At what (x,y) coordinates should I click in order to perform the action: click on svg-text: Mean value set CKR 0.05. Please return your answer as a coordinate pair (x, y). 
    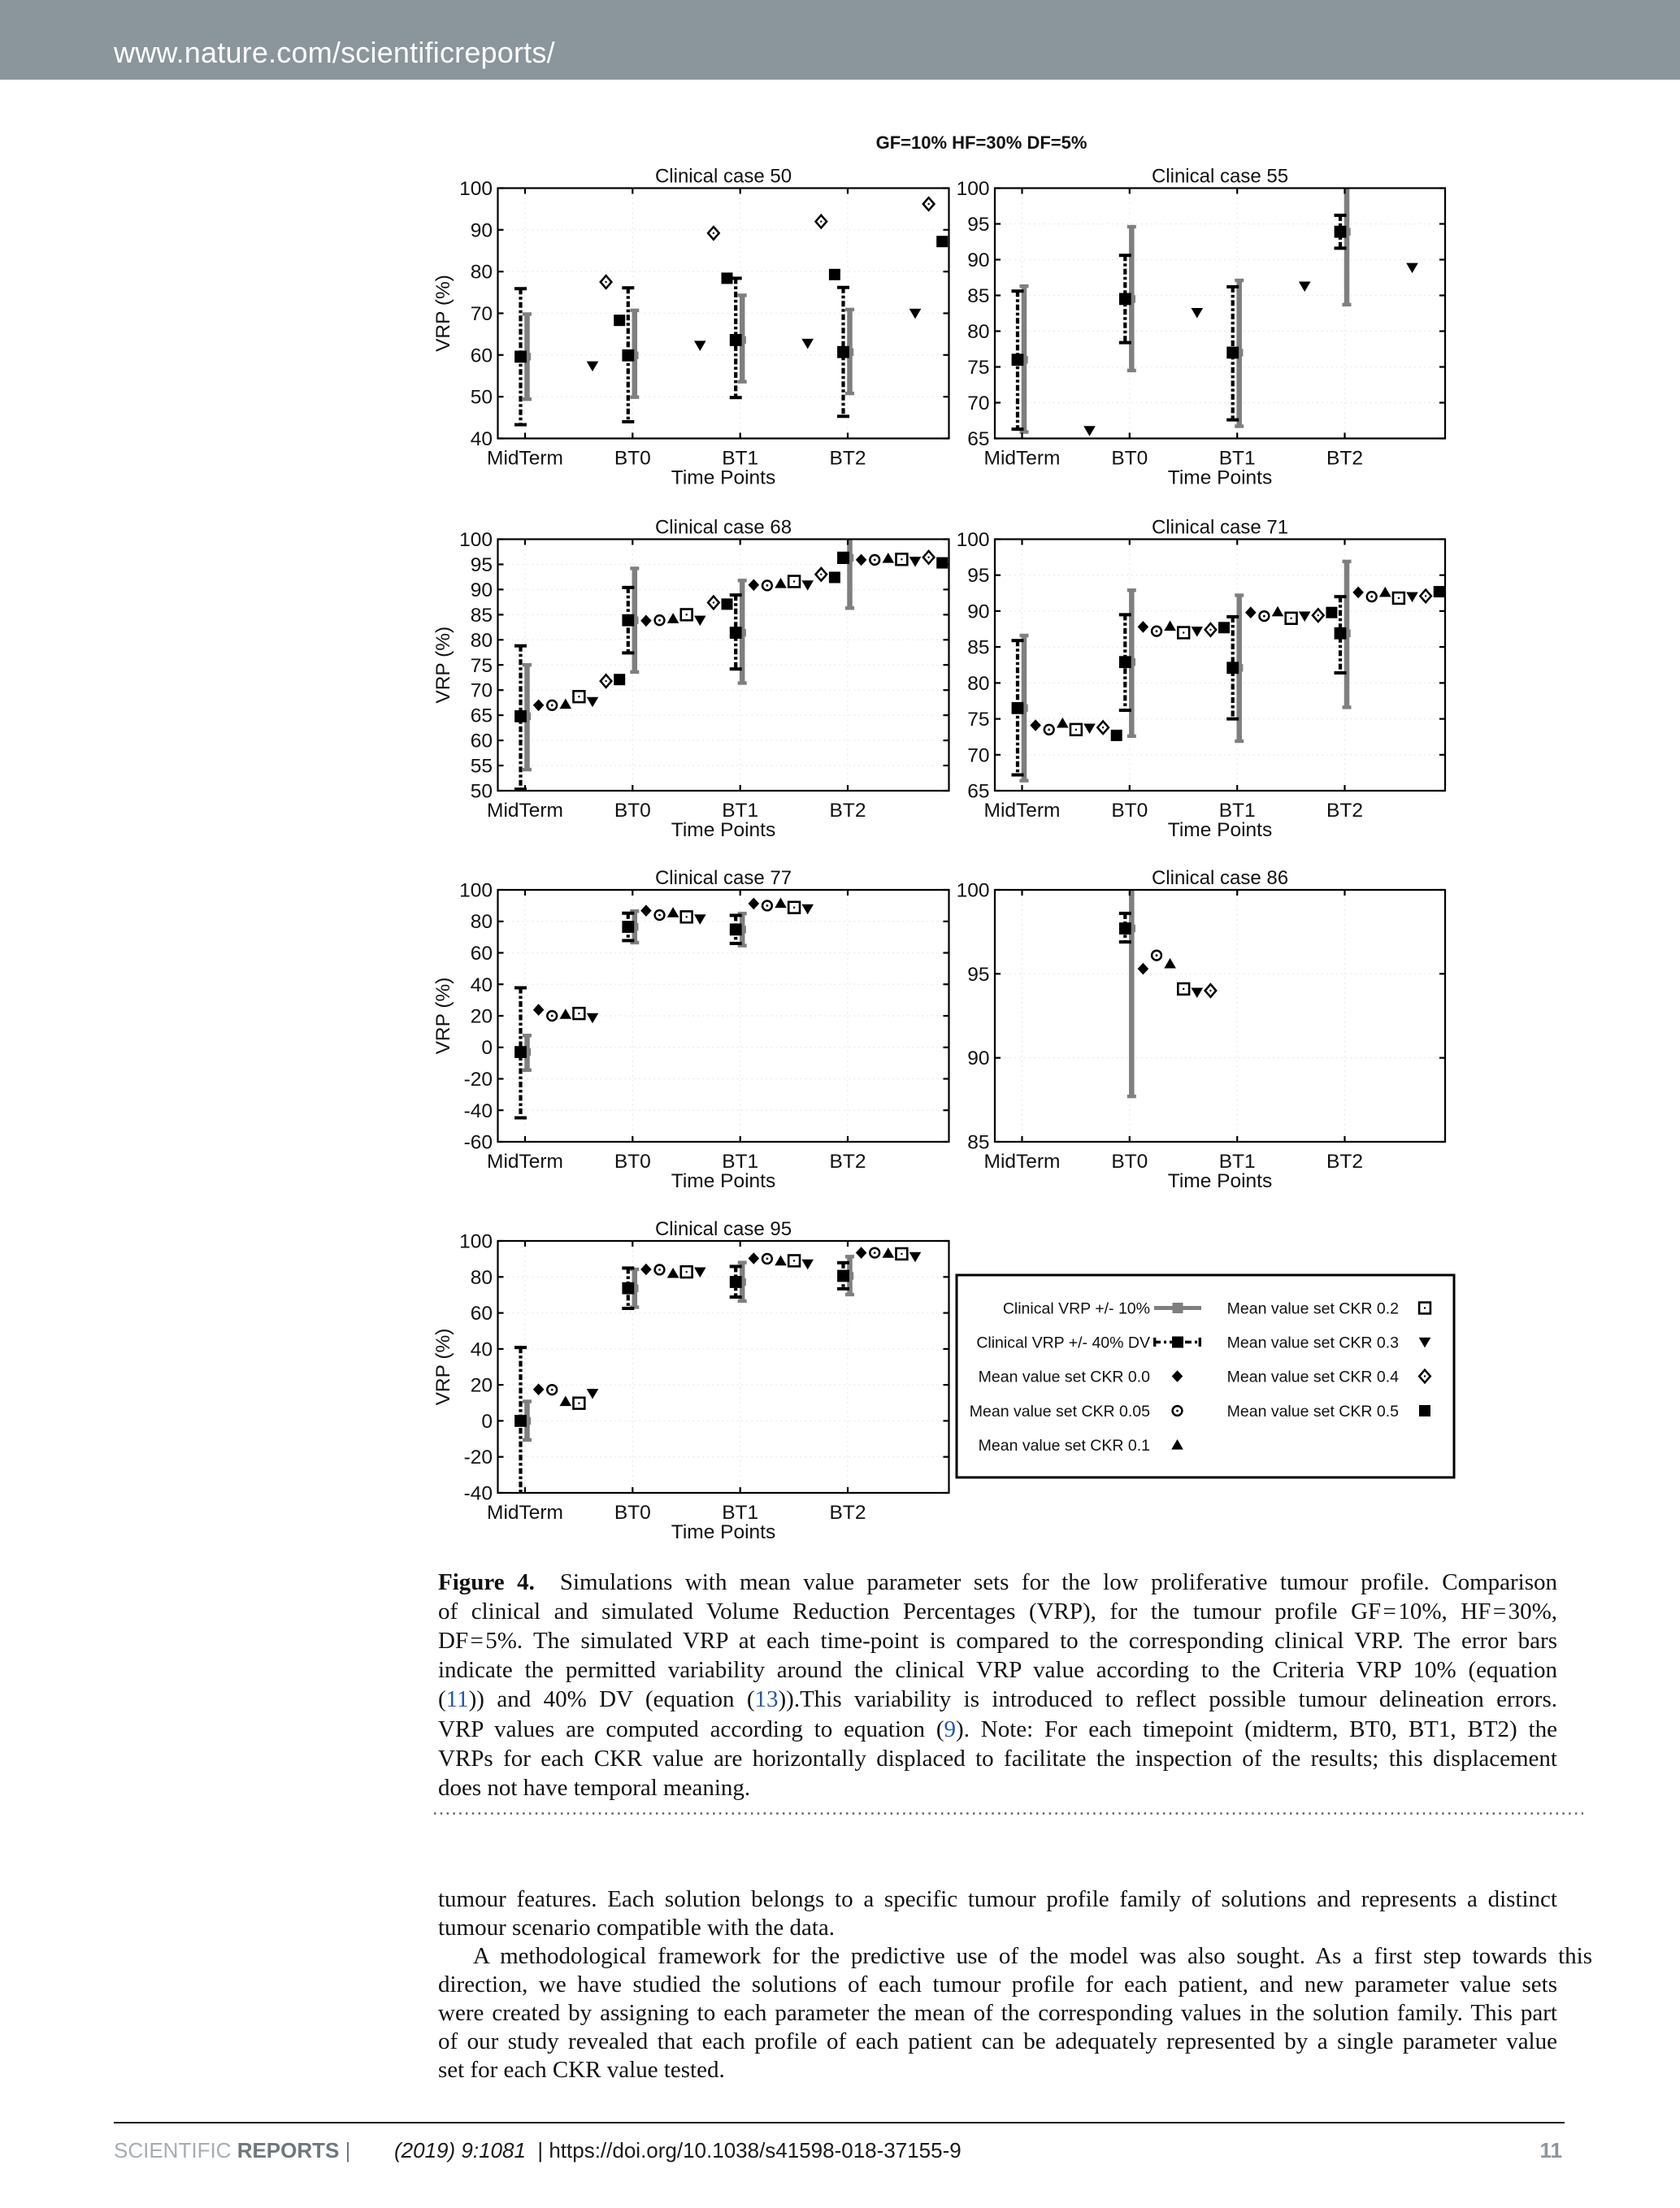
    Looking at the image, I should click on (1060, 1412).